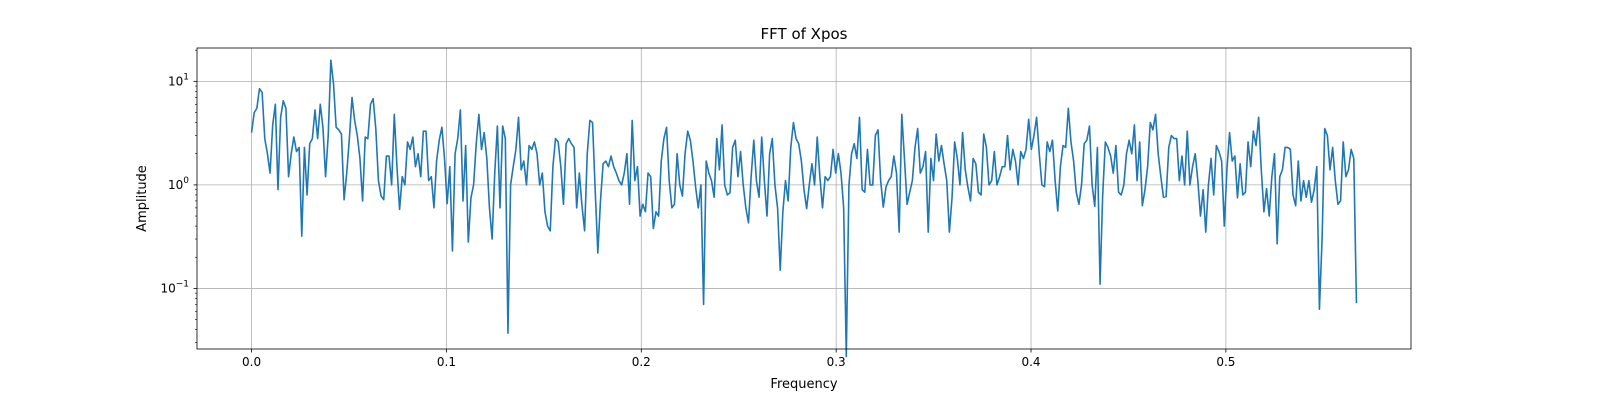 The image size is (1600, 400). Describe the element at coordinates (804, 34) in the screenshot. I see `chart-title: FFT of Xpos` at that location.